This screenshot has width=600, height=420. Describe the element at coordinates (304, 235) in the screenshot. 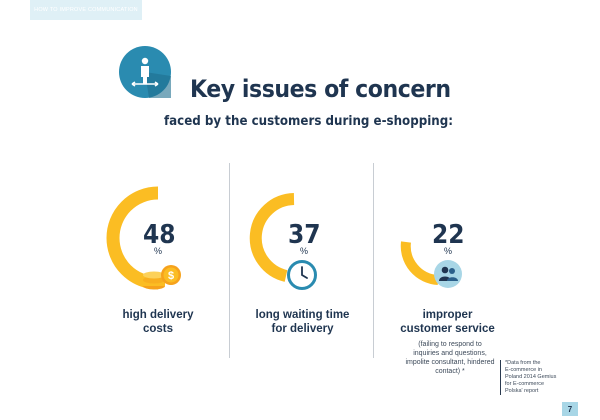

I see `stat-value: 37` at that location.